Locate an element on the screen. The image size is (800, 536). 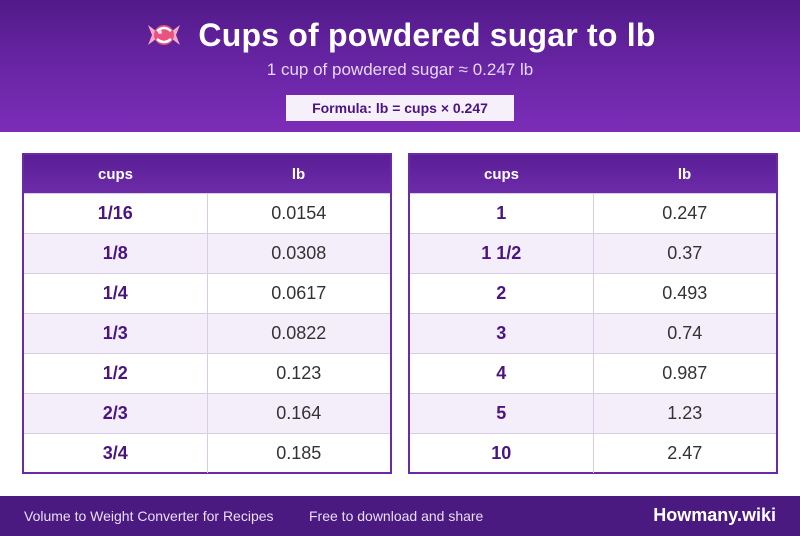
lb-cell: 0.0822 is located at coordinates (299, 333).